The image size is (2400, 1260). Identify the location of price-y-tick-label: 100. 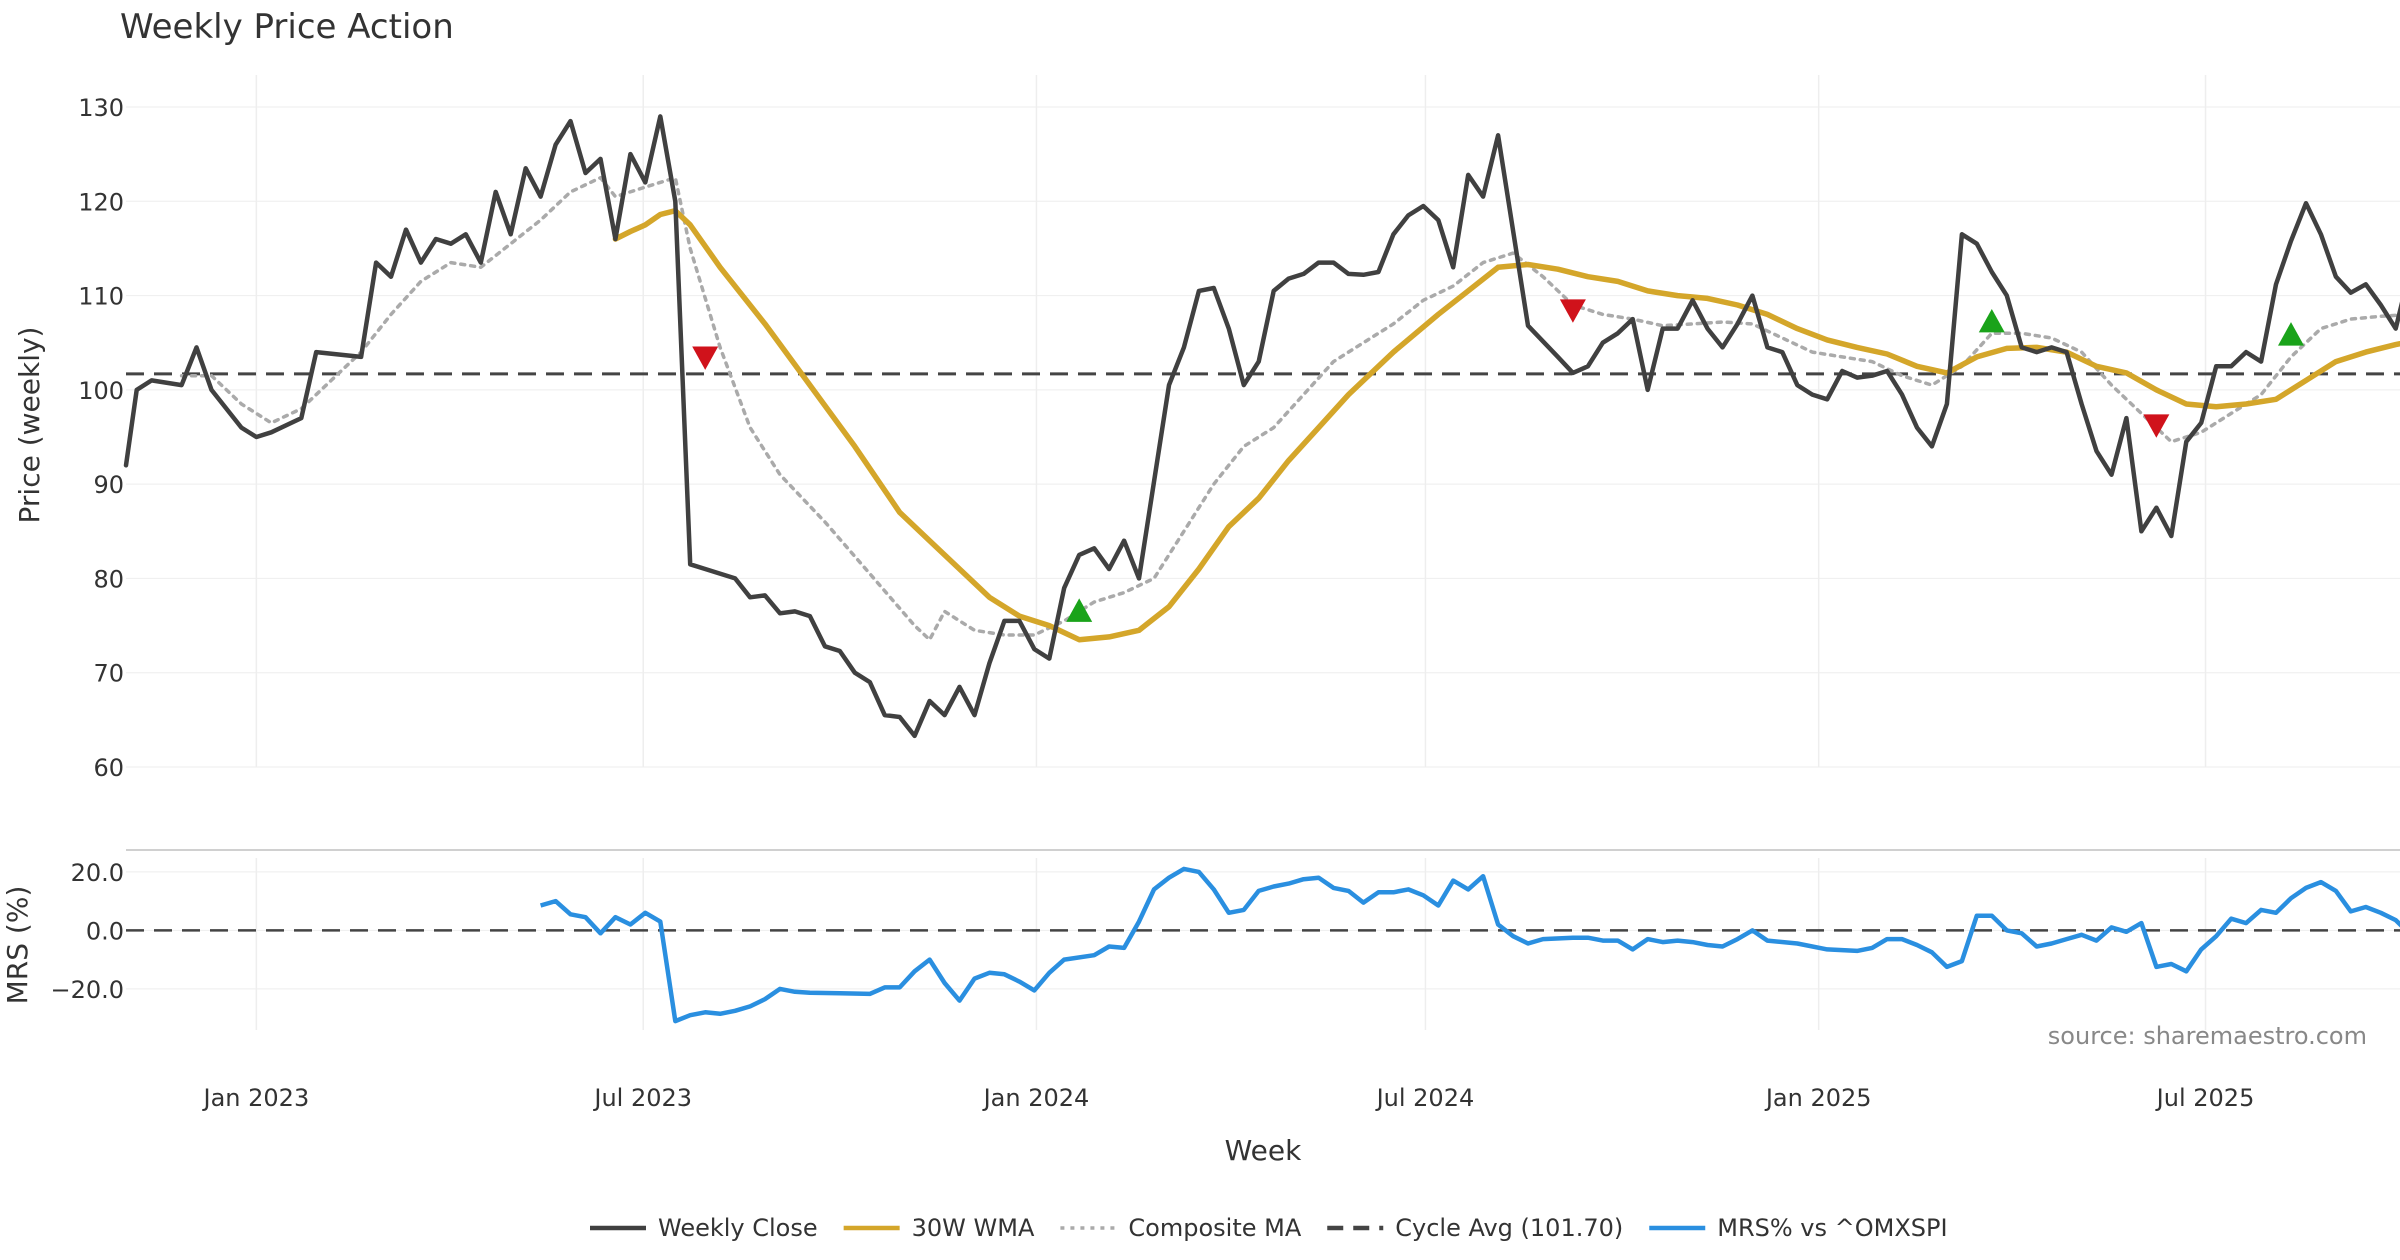
(101, 391).